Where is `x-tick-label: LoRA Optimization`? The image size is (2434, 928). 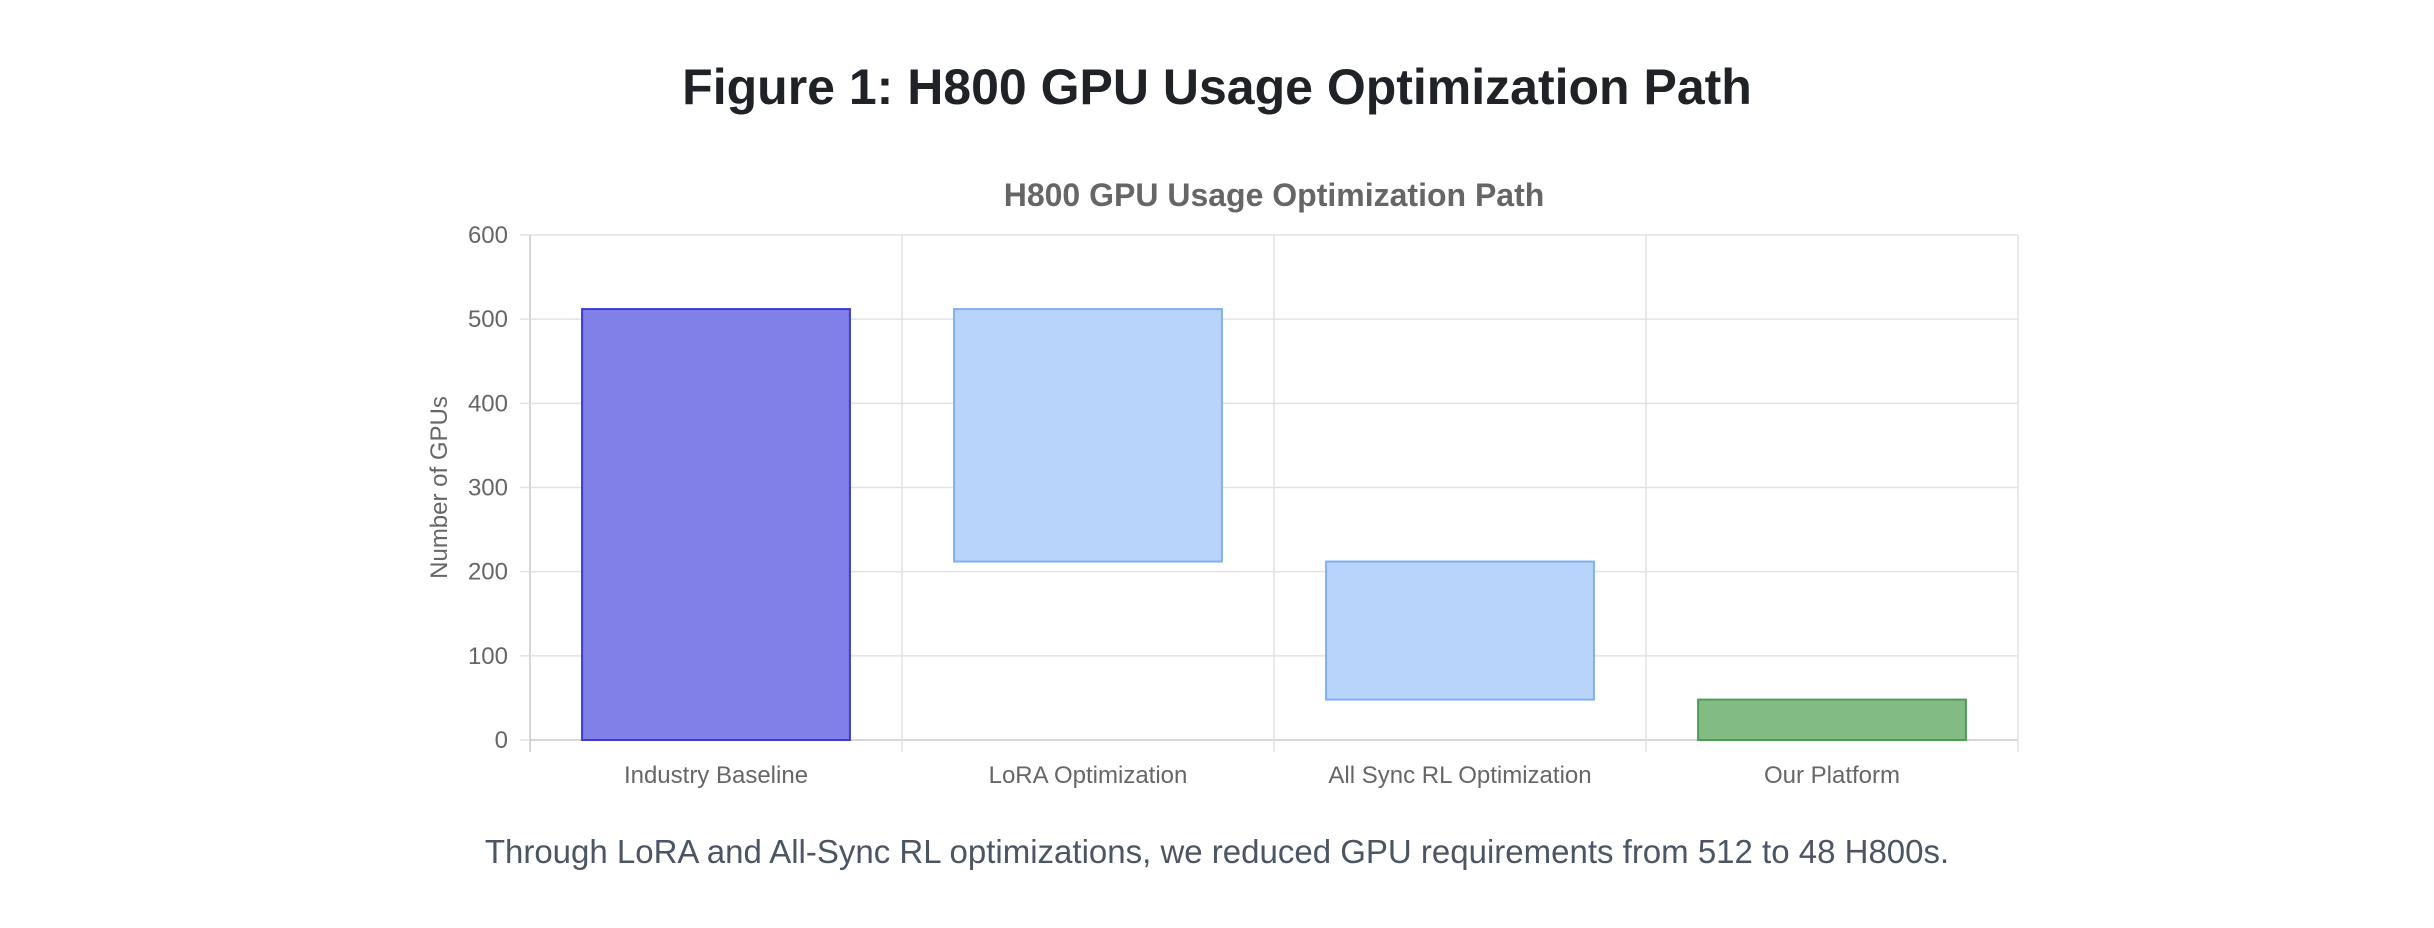
x-tick-label: LoRA Optimization is located at coordinates (1088, 775).